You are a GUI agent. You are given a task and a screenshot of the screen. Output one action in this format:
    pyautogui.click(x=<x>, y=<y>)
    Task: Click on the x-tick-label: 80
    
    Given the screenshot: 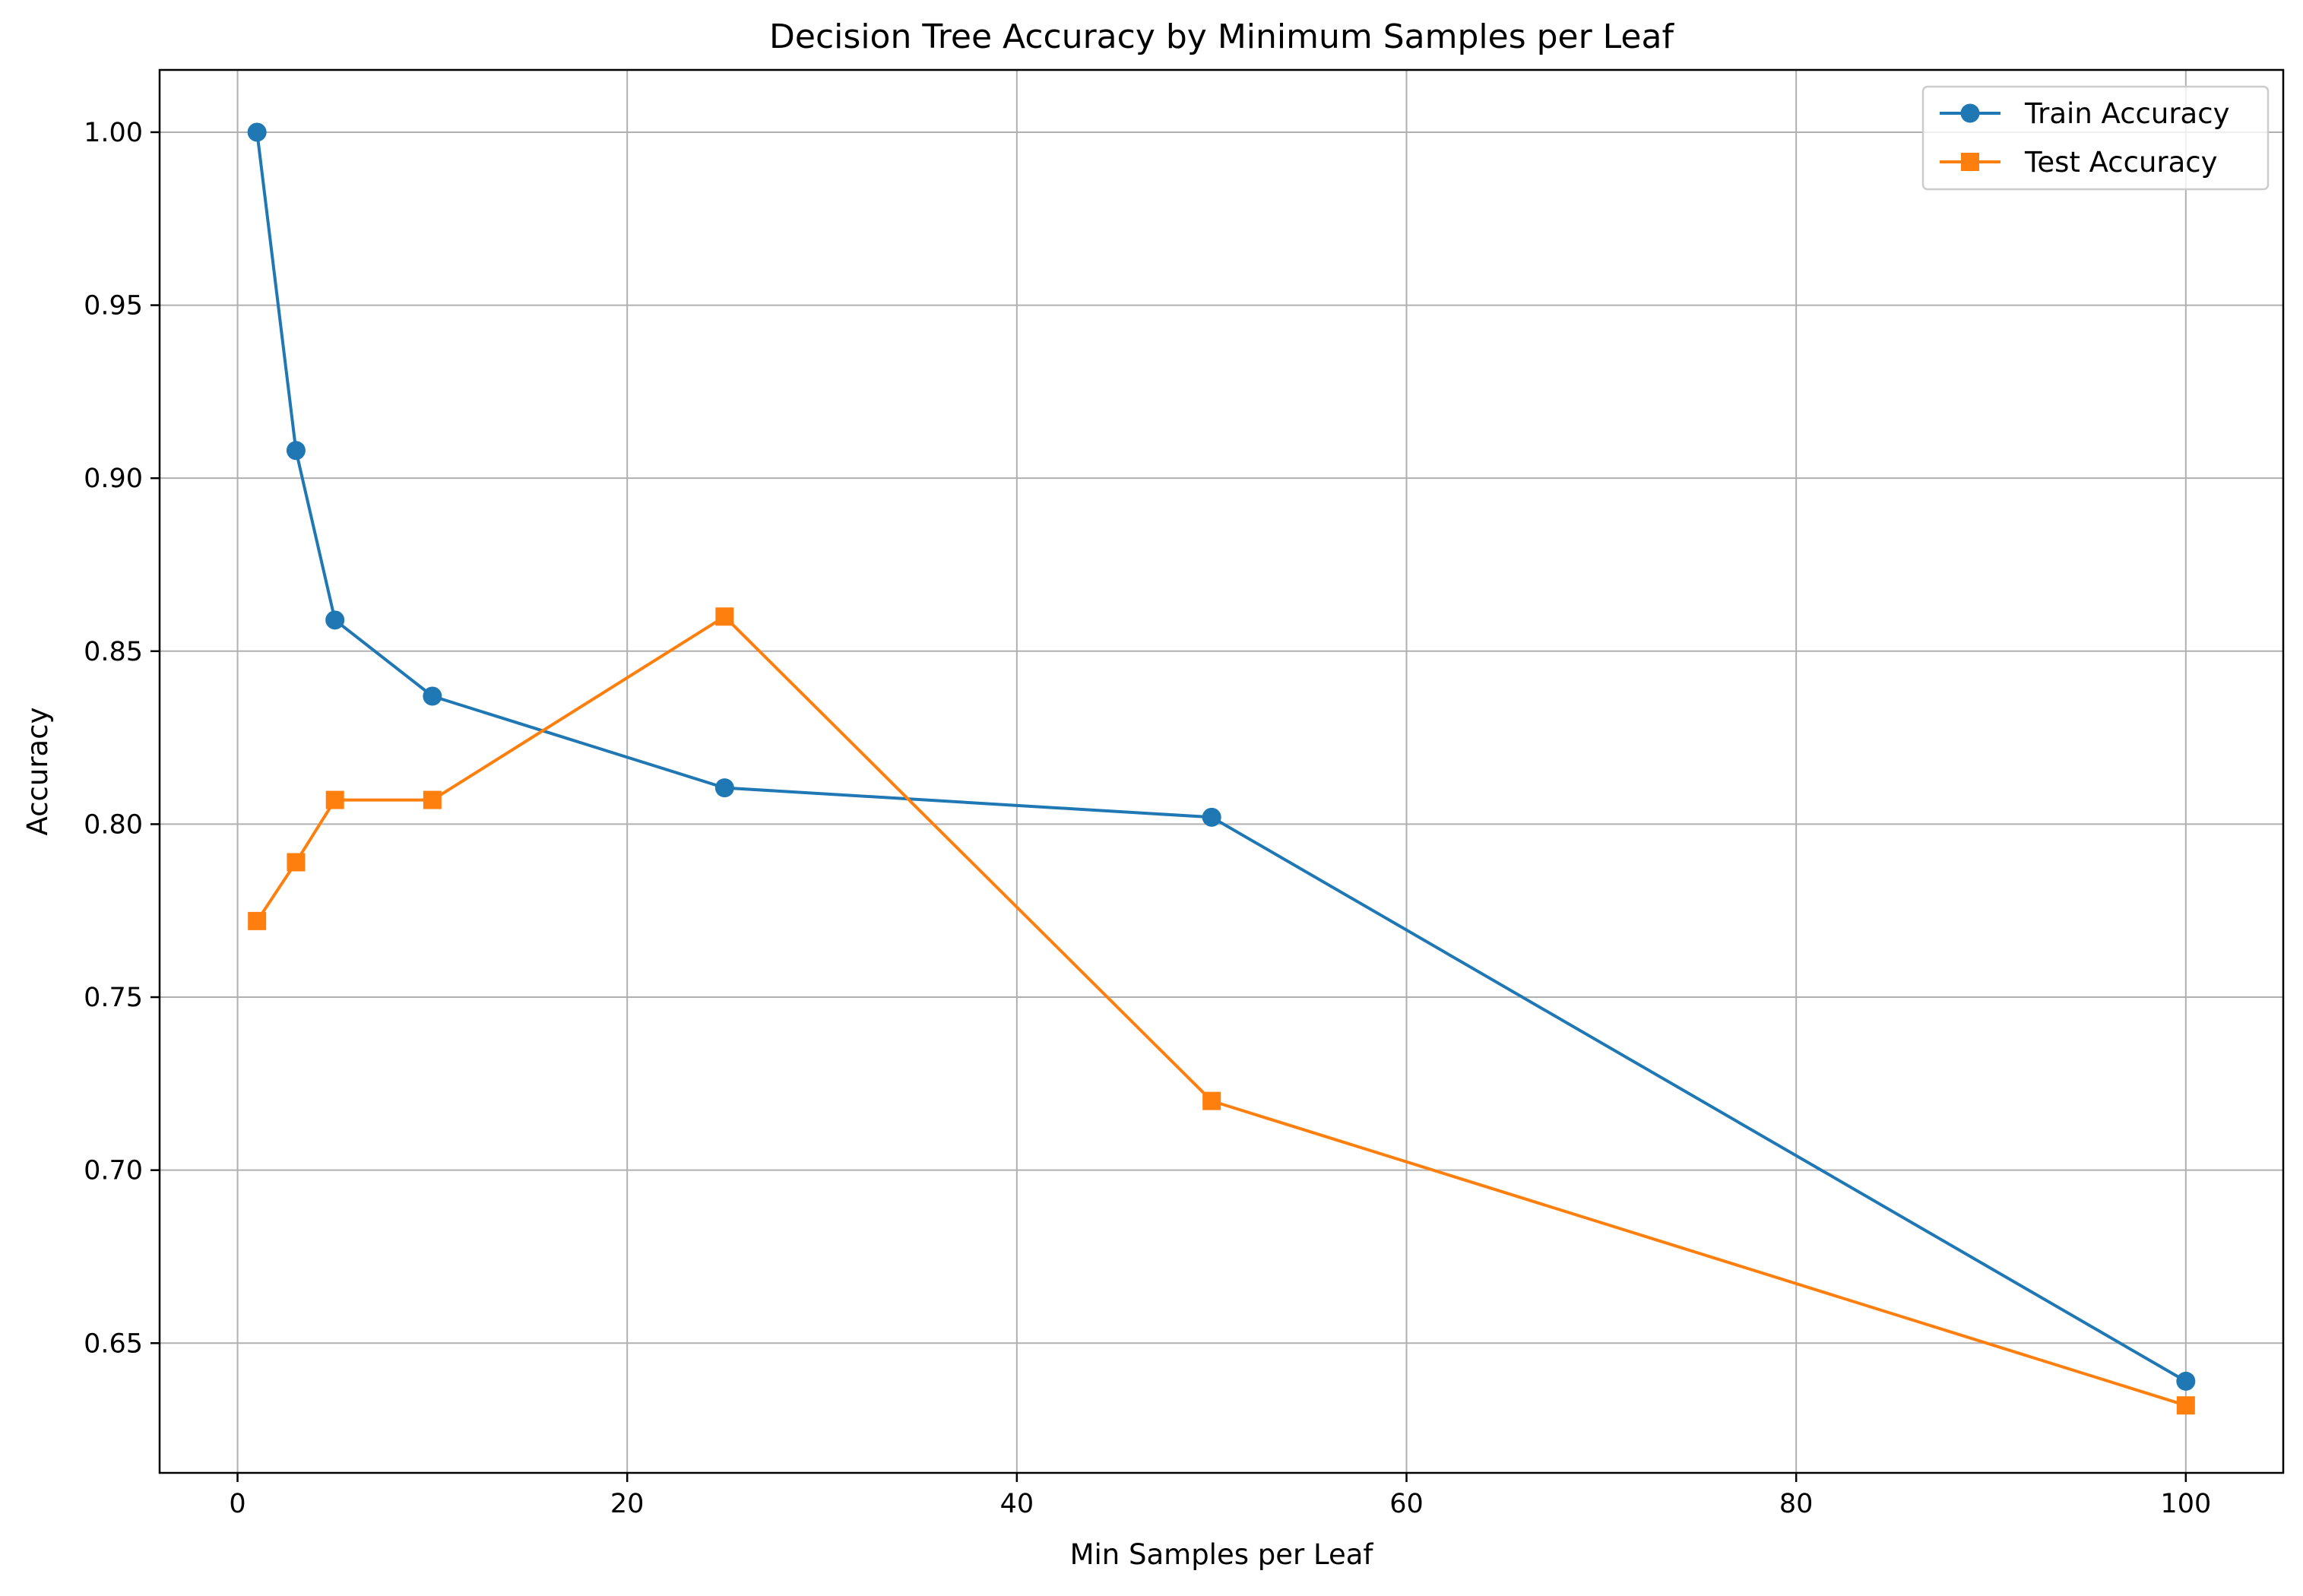 What is the action you would take?
    pyautogui.click(x=1797, y=1504)
    